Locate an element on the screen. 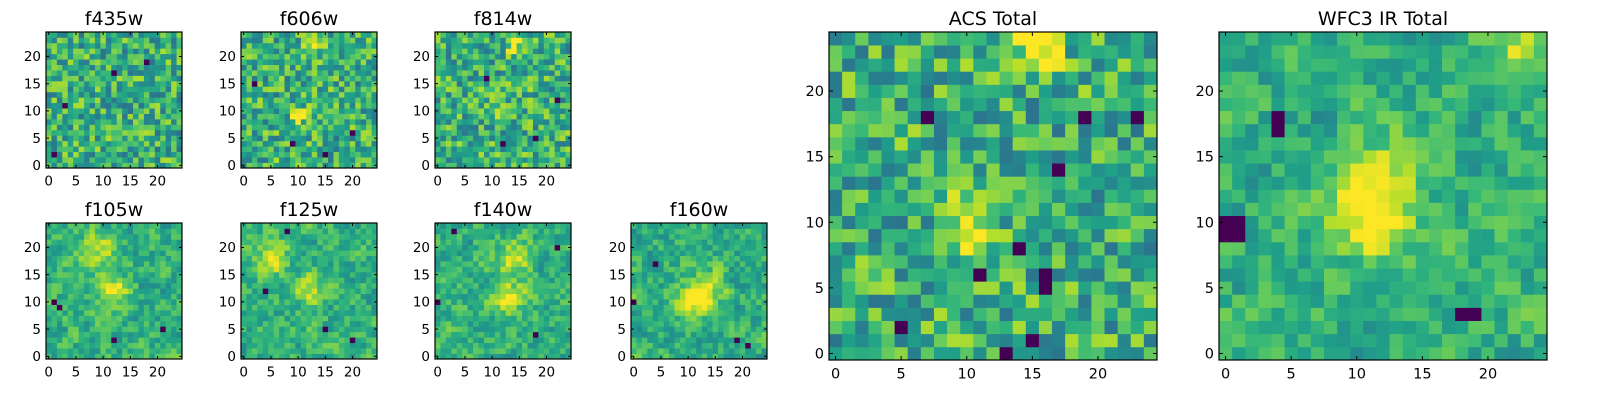 The height and width of the screenshot is (400, 1600). y-tick-label: 20 is located at coordinates (32, 57).